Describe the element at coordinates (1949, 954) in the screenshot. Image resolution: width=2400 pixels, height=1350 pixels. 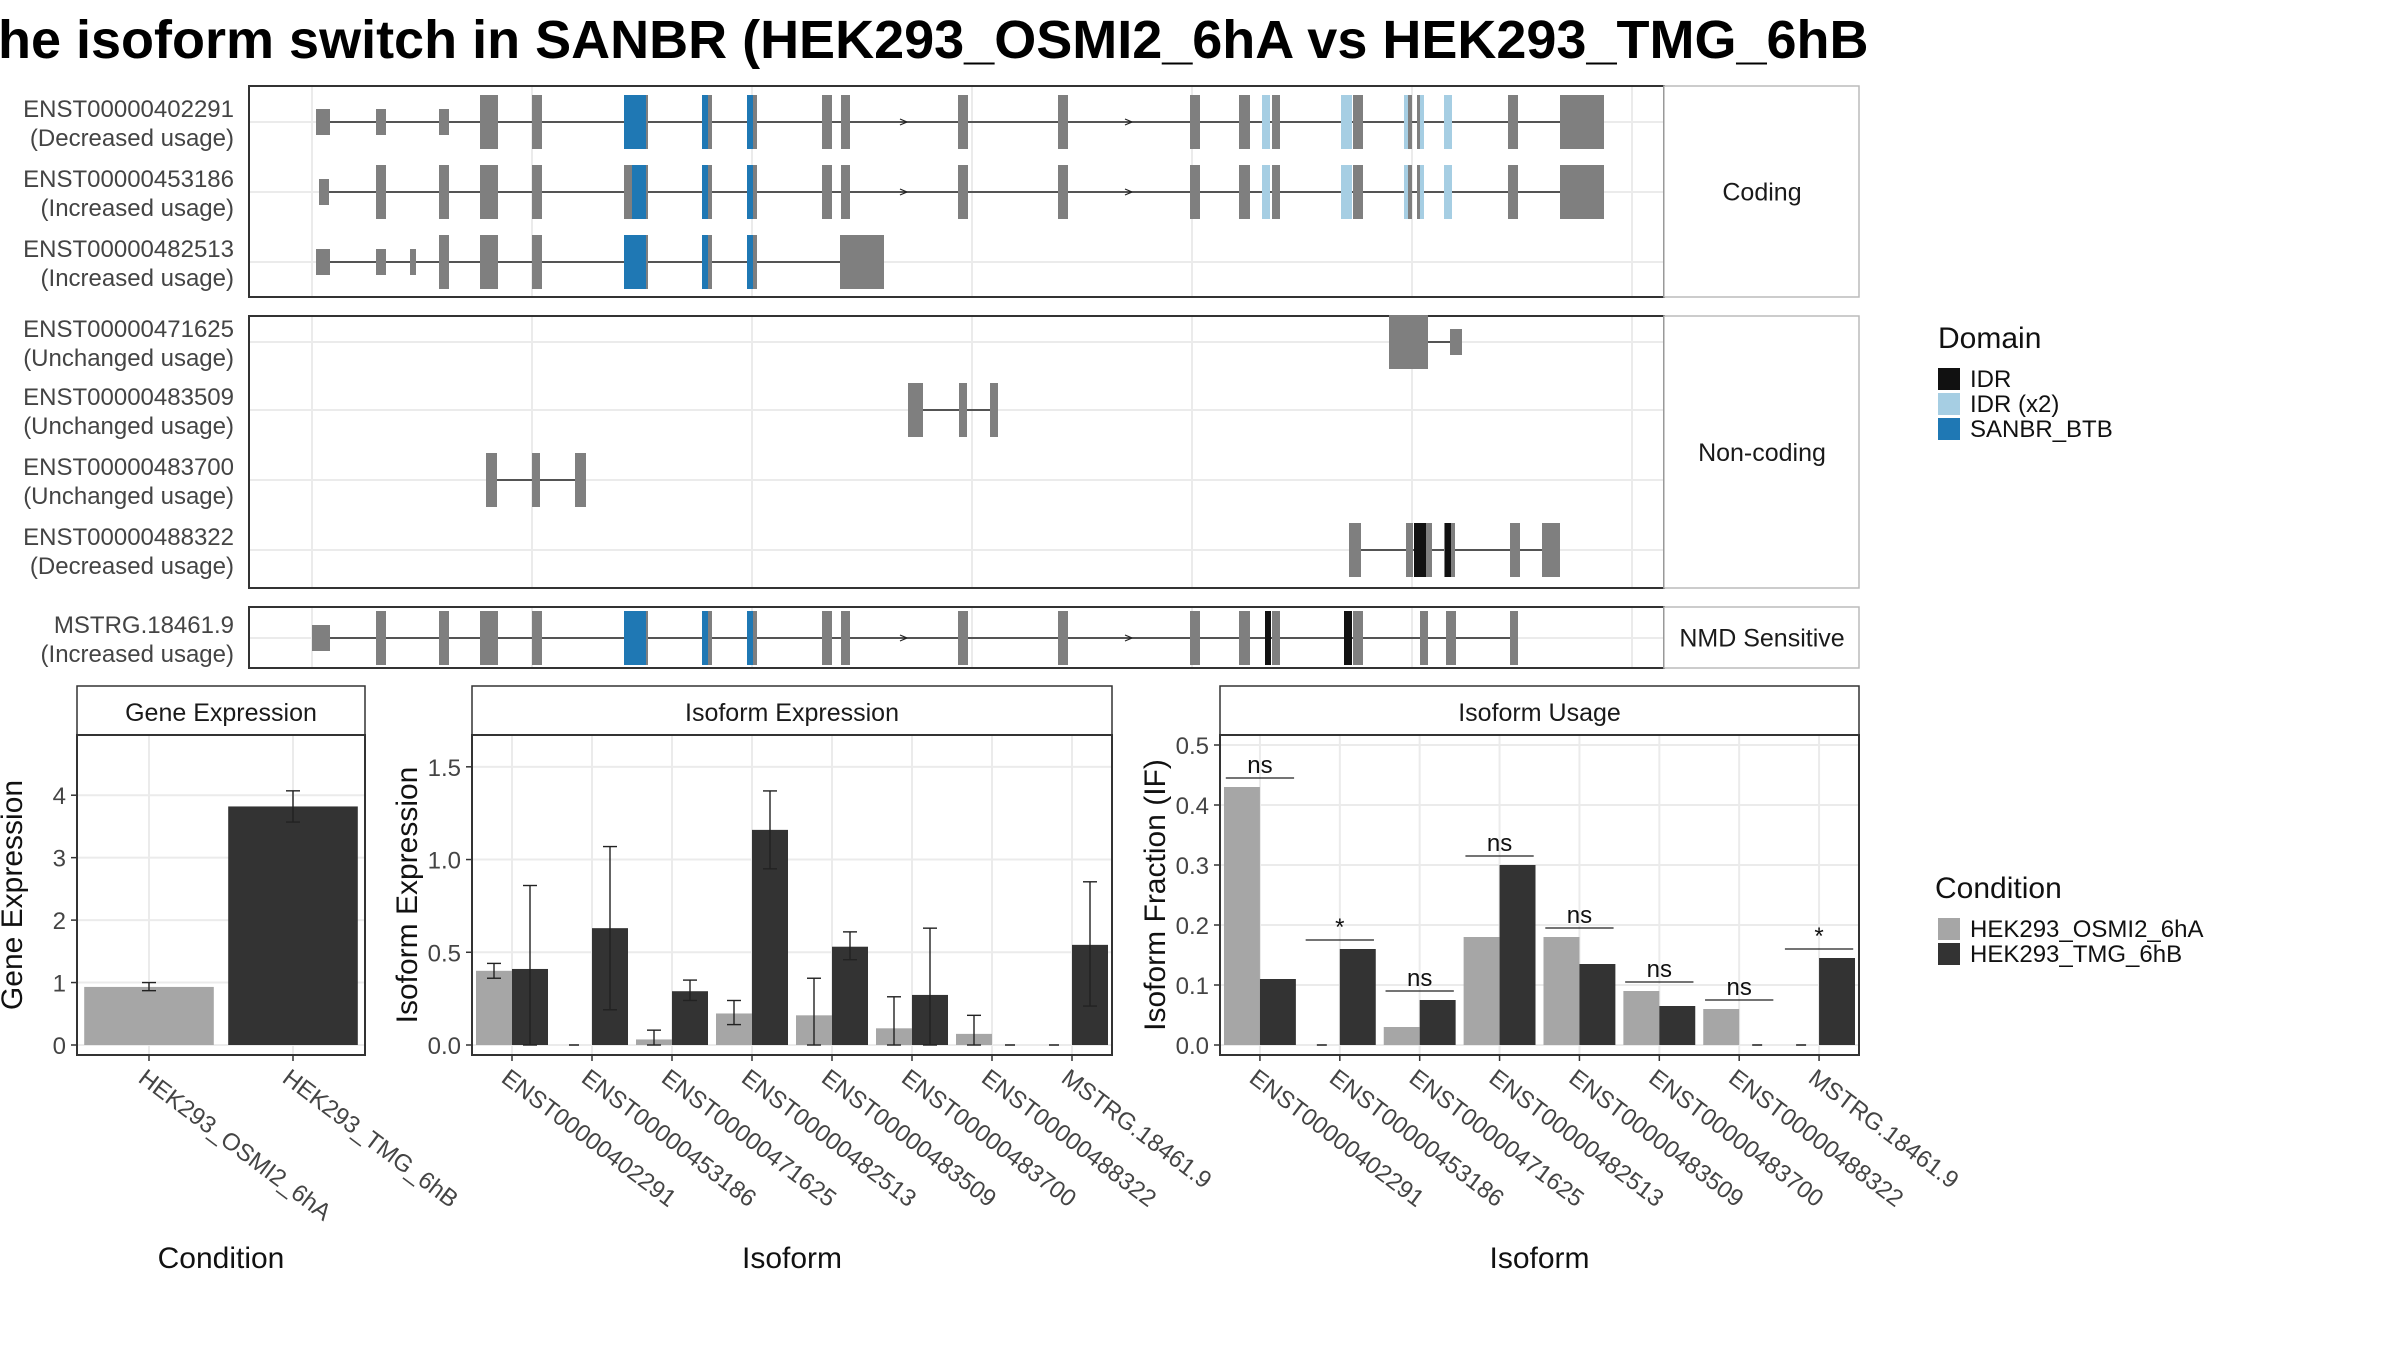
I see `condition-legend-key` at that location.